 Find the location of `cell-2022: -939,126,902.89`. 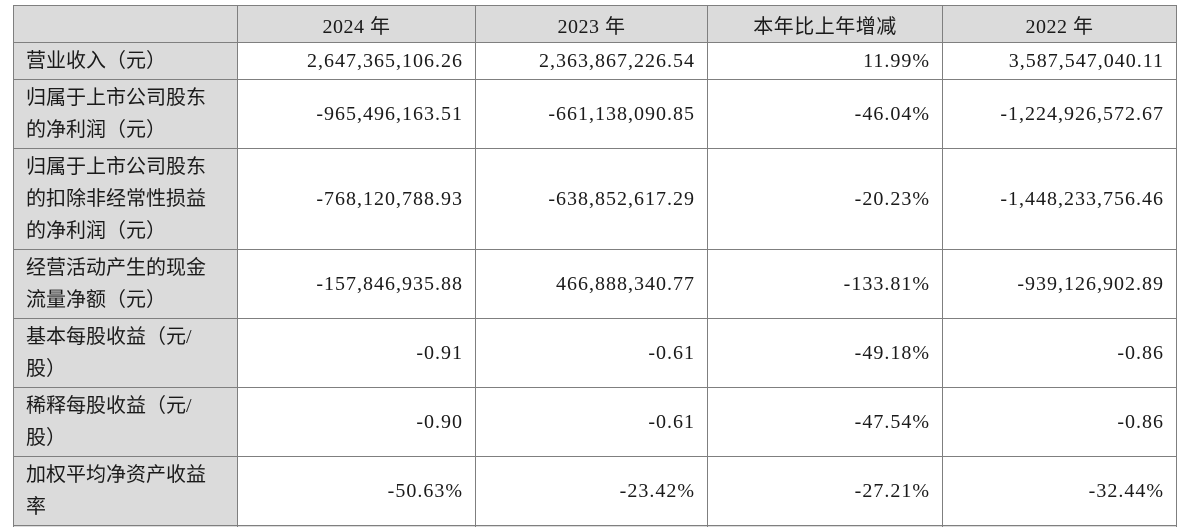

cell-2022: -939,126,902.89 is located at coordinates (1059, 284).